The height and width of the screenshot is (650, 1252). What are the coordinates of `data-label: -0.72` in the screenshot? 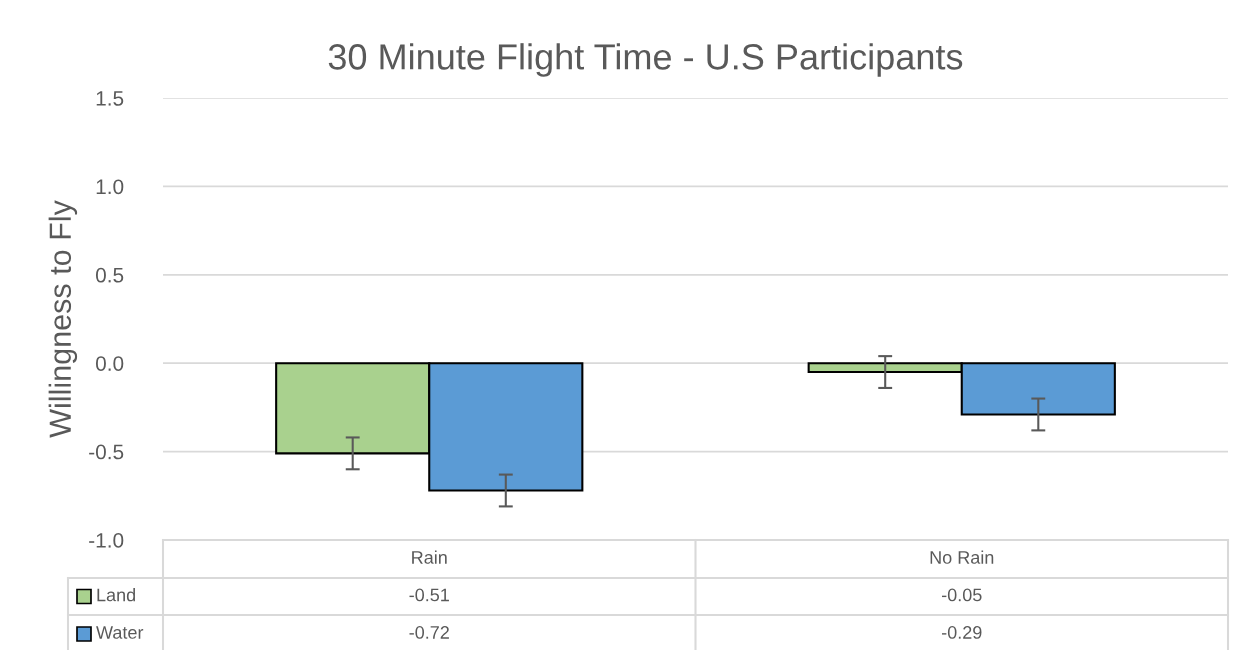 It's located at (429, 632).